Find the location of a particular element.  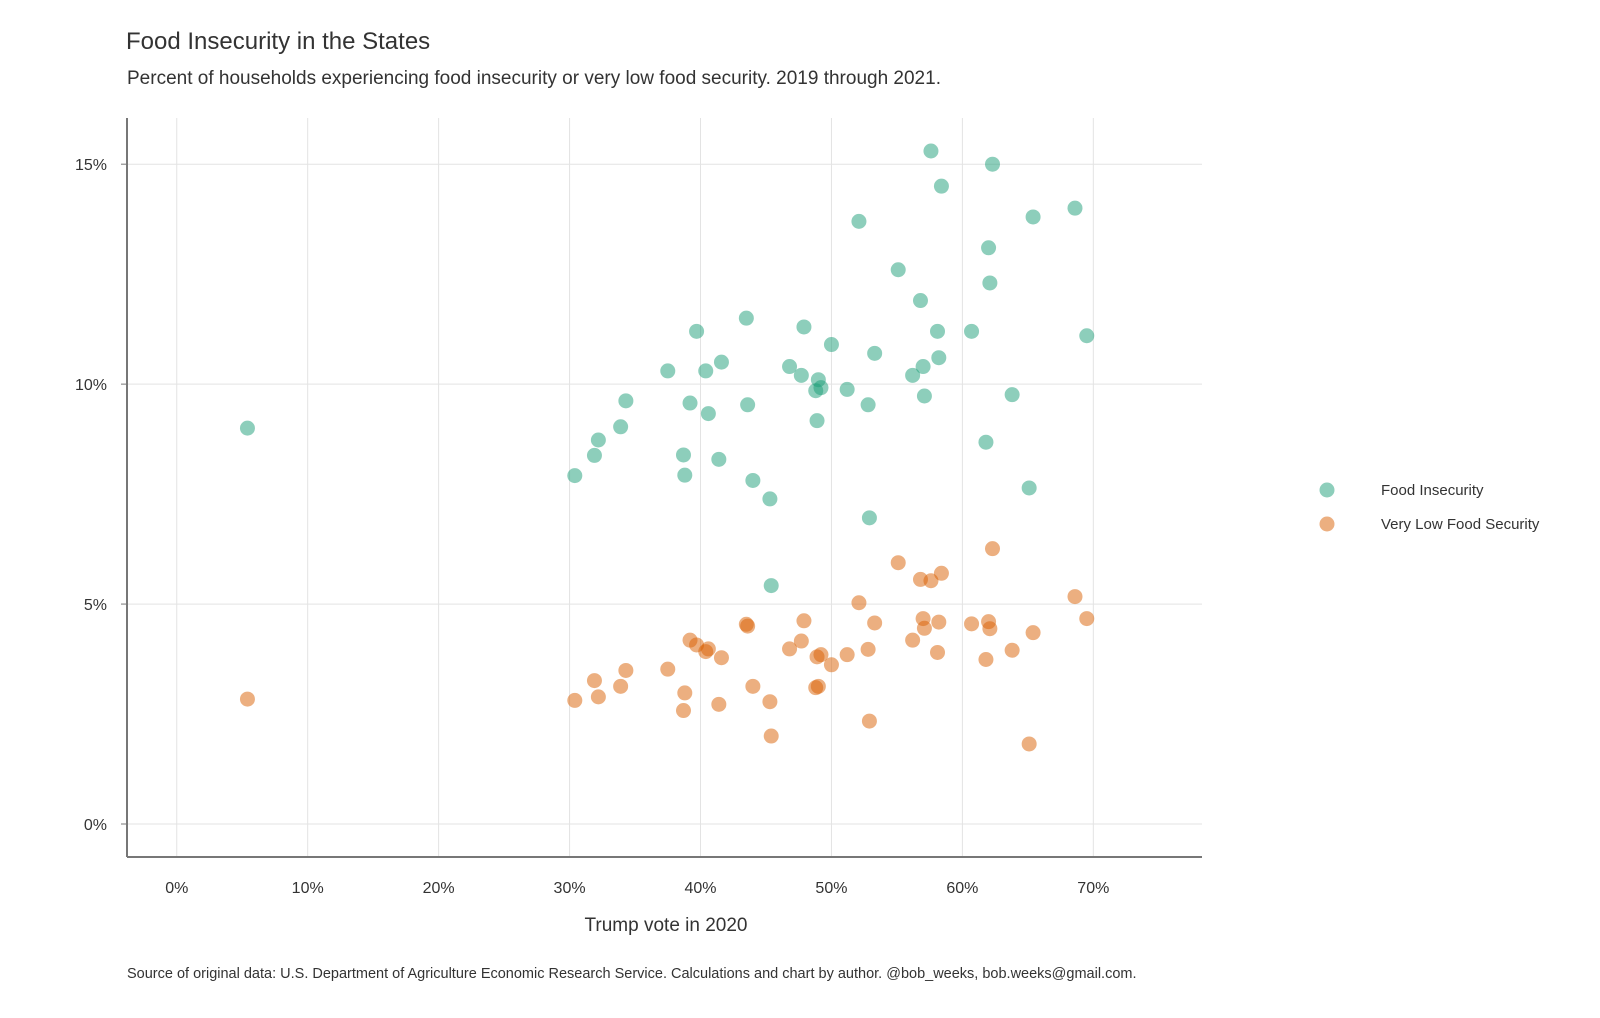

y-tick-label: 5% is located at coordinates (95, 605).